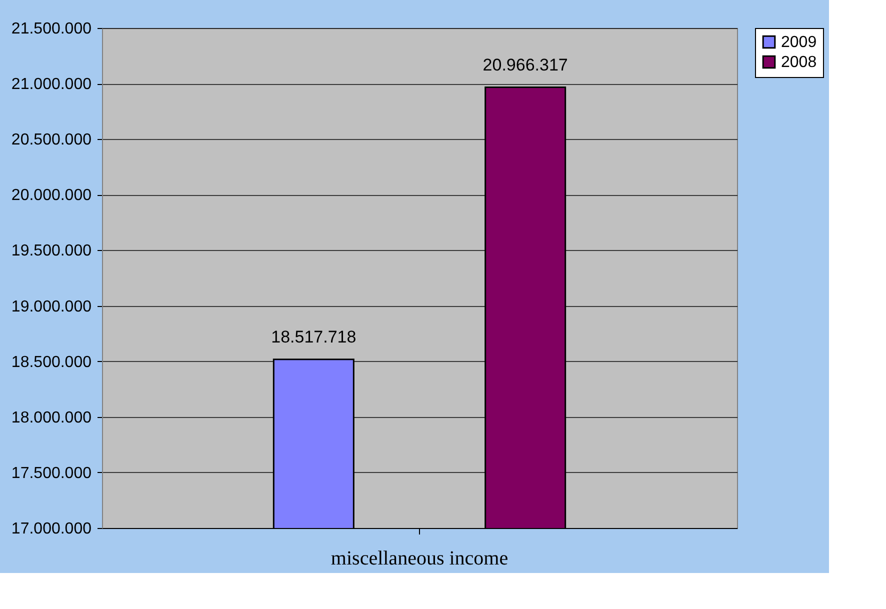 Image resolution: width=886 pixels, height=609 pixels. I want to click on y-tick-label: 19.000.000, so click(51, 307).